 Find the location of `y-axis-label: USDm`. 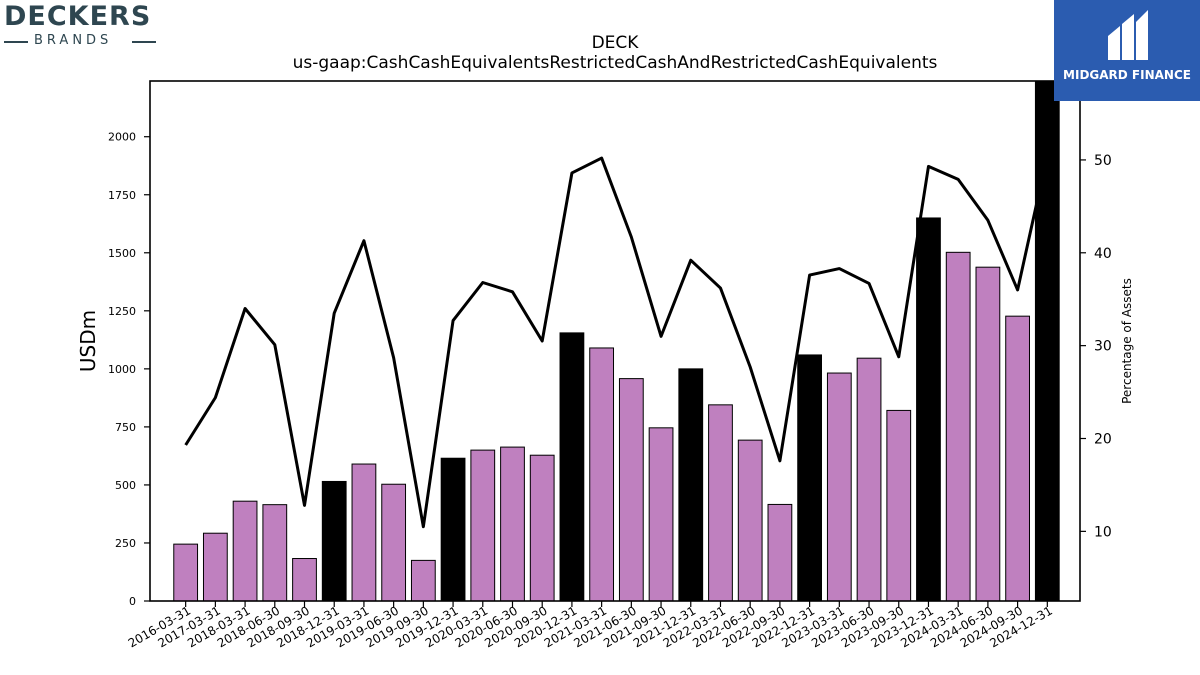

y-axis-label: USDm is located at coordinates (88, 341).